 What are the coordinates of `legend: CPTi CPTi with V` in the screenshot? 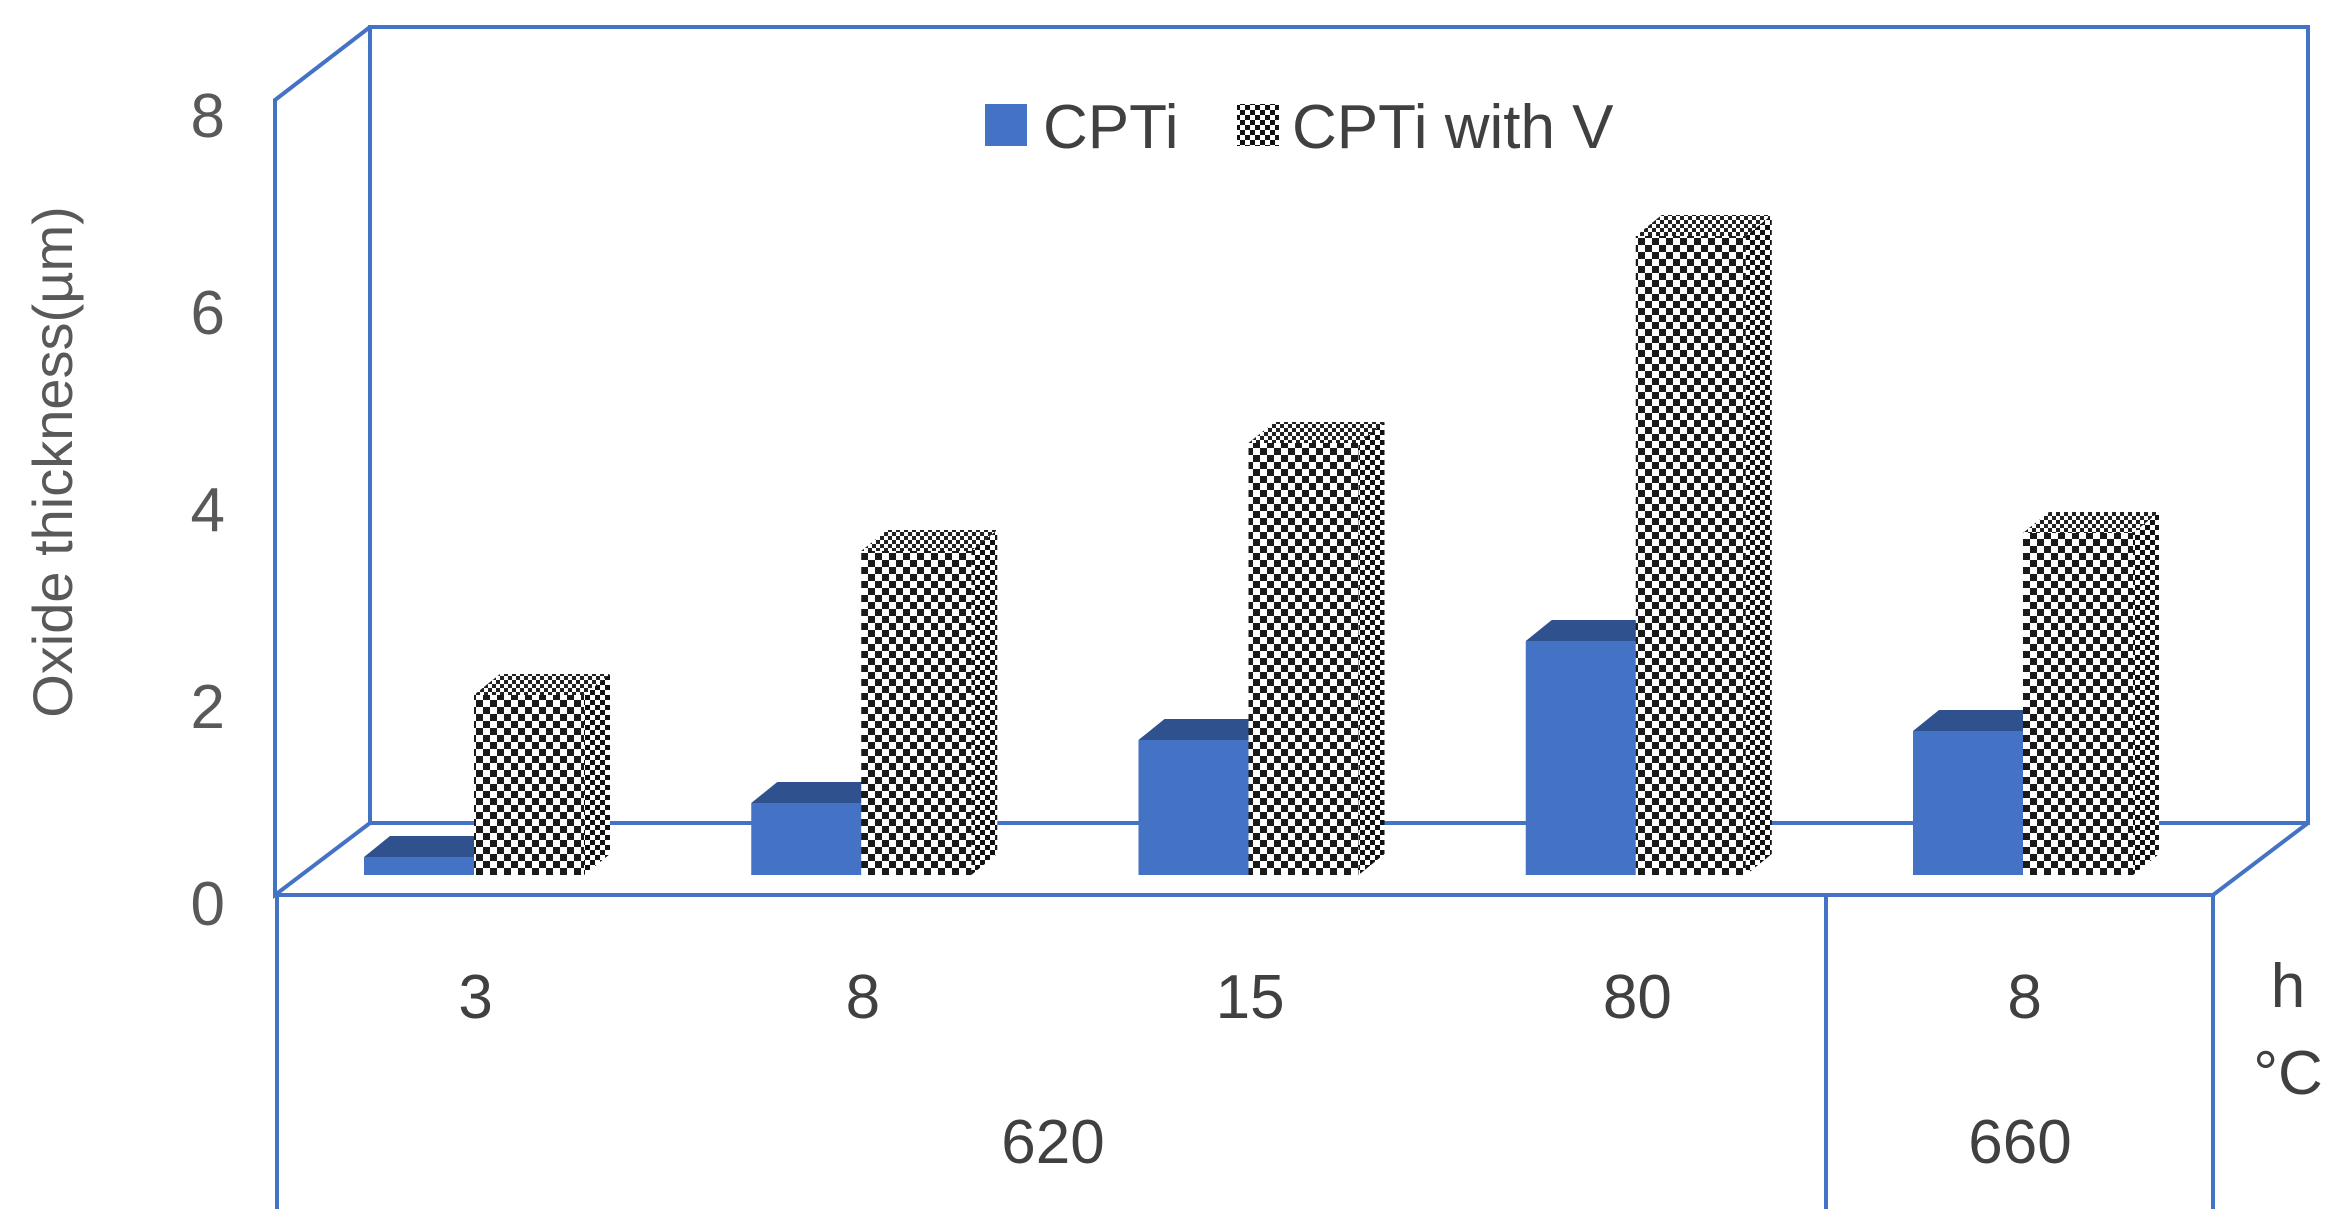 It's located at (1299, 127).